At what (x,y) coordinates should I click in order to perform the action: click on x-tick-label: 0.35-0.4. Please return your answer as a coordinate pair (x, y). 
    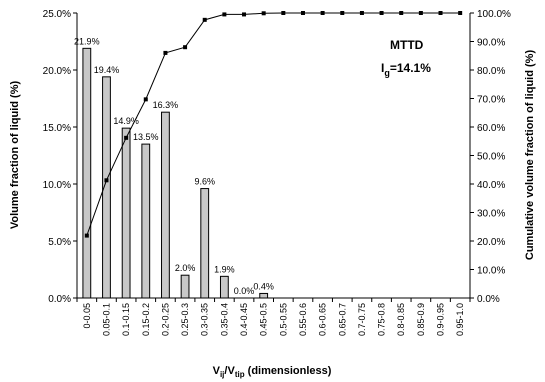
    Looking at the image, I should click on (224, 319).